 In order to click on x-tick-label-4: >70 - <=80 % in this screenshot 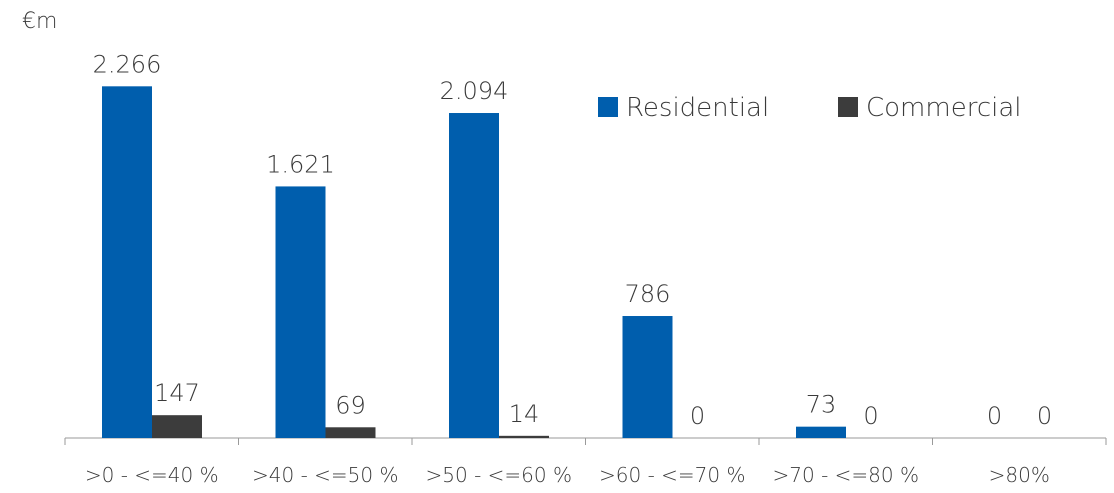, I will do `click(846, 475)`.